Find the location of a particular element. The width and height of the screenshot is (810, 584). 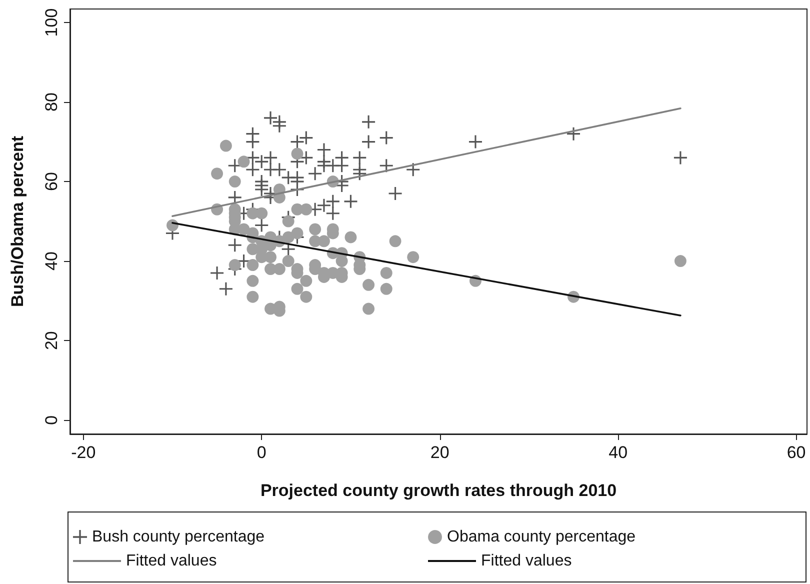

x-tick-label: -20 is located at coordinates (83, 452).